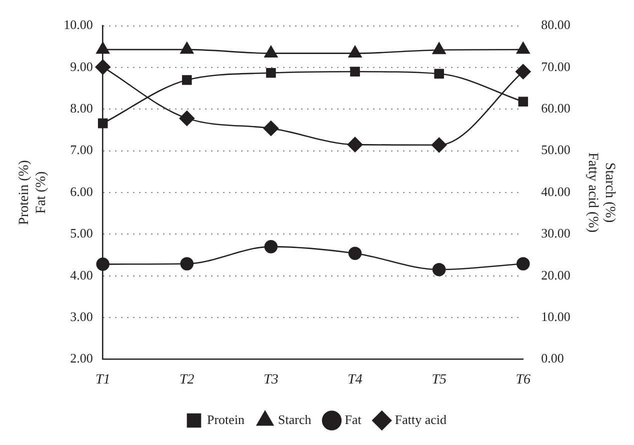 This screenshot has width=634, height=445. Describe the element at coordinates (271, 380) in the screenshot. I see `x-tick-label: T3` at that location.